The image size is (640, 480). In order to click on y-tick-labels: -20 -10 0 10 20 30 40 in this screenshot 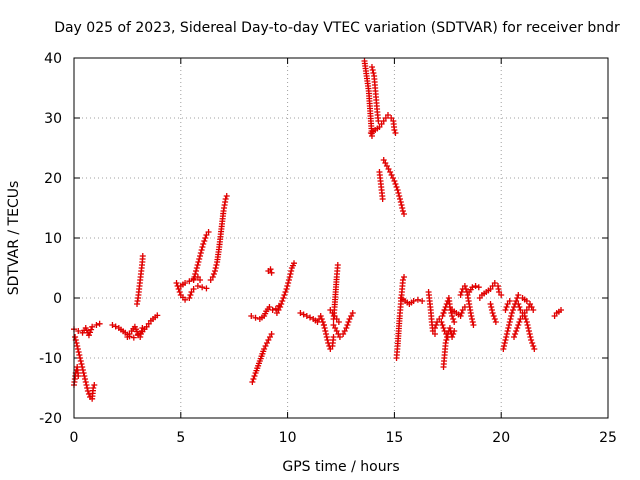, I will do `click(50, 239)`.